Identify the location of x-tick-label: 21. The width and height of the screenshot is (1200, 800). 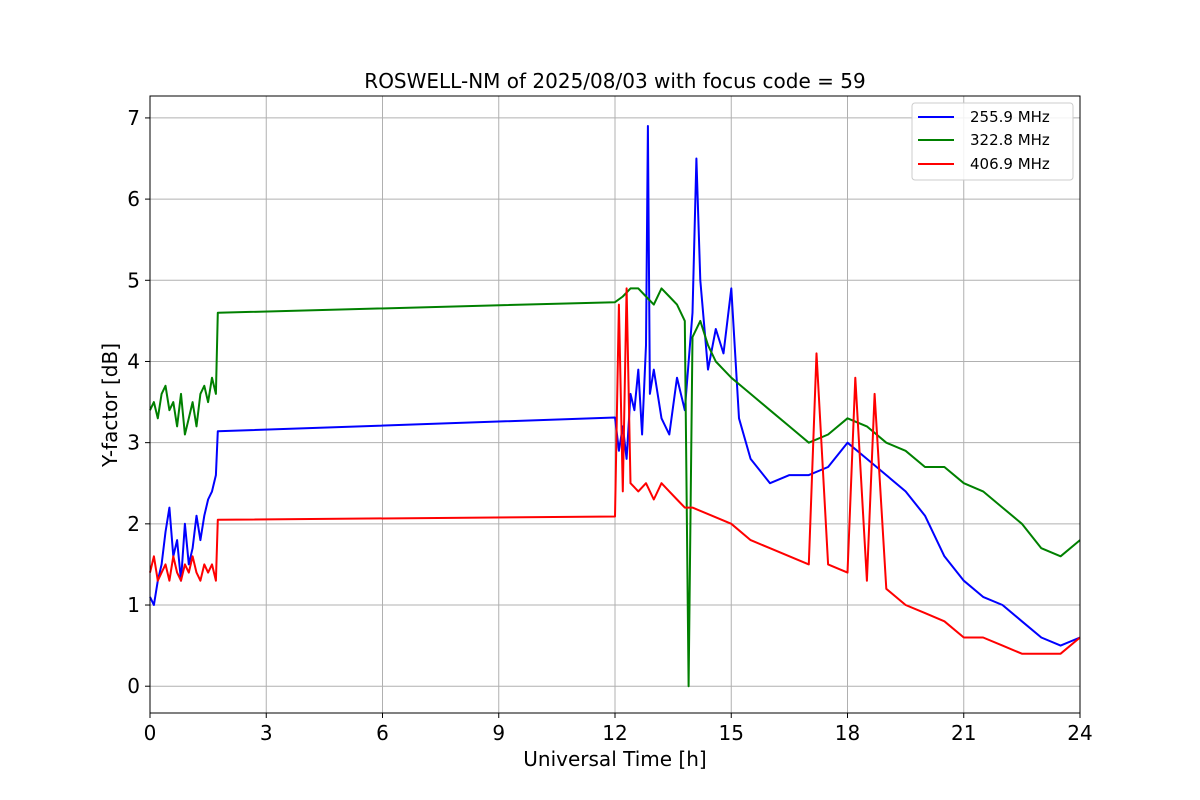
(963, 733).